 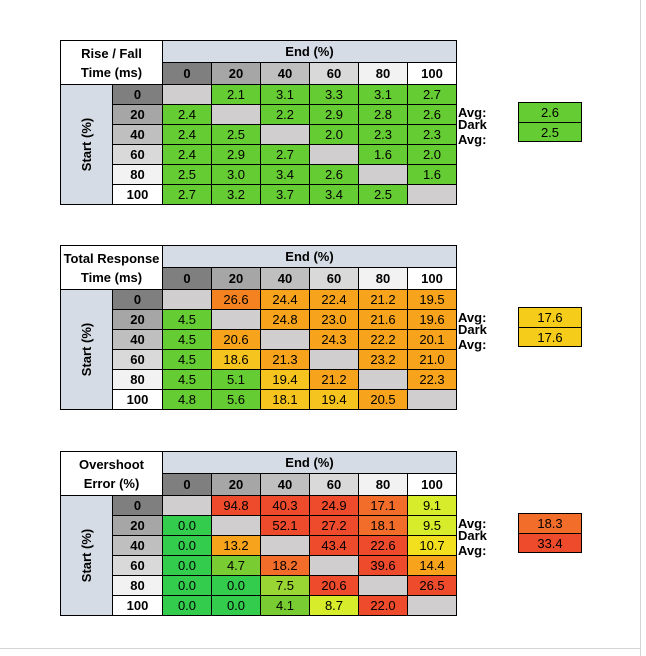 I want to click on data-cell: 5.1, so click(x=236, y=379).